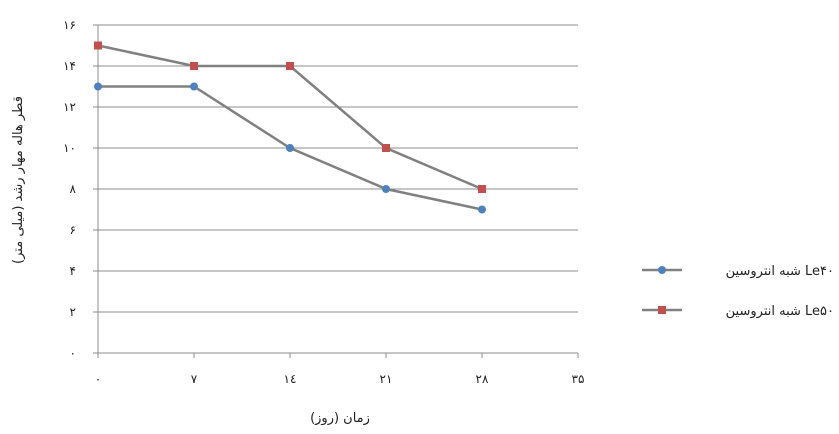  I want to click on y-tick-label: ۴, so click(73, 271).